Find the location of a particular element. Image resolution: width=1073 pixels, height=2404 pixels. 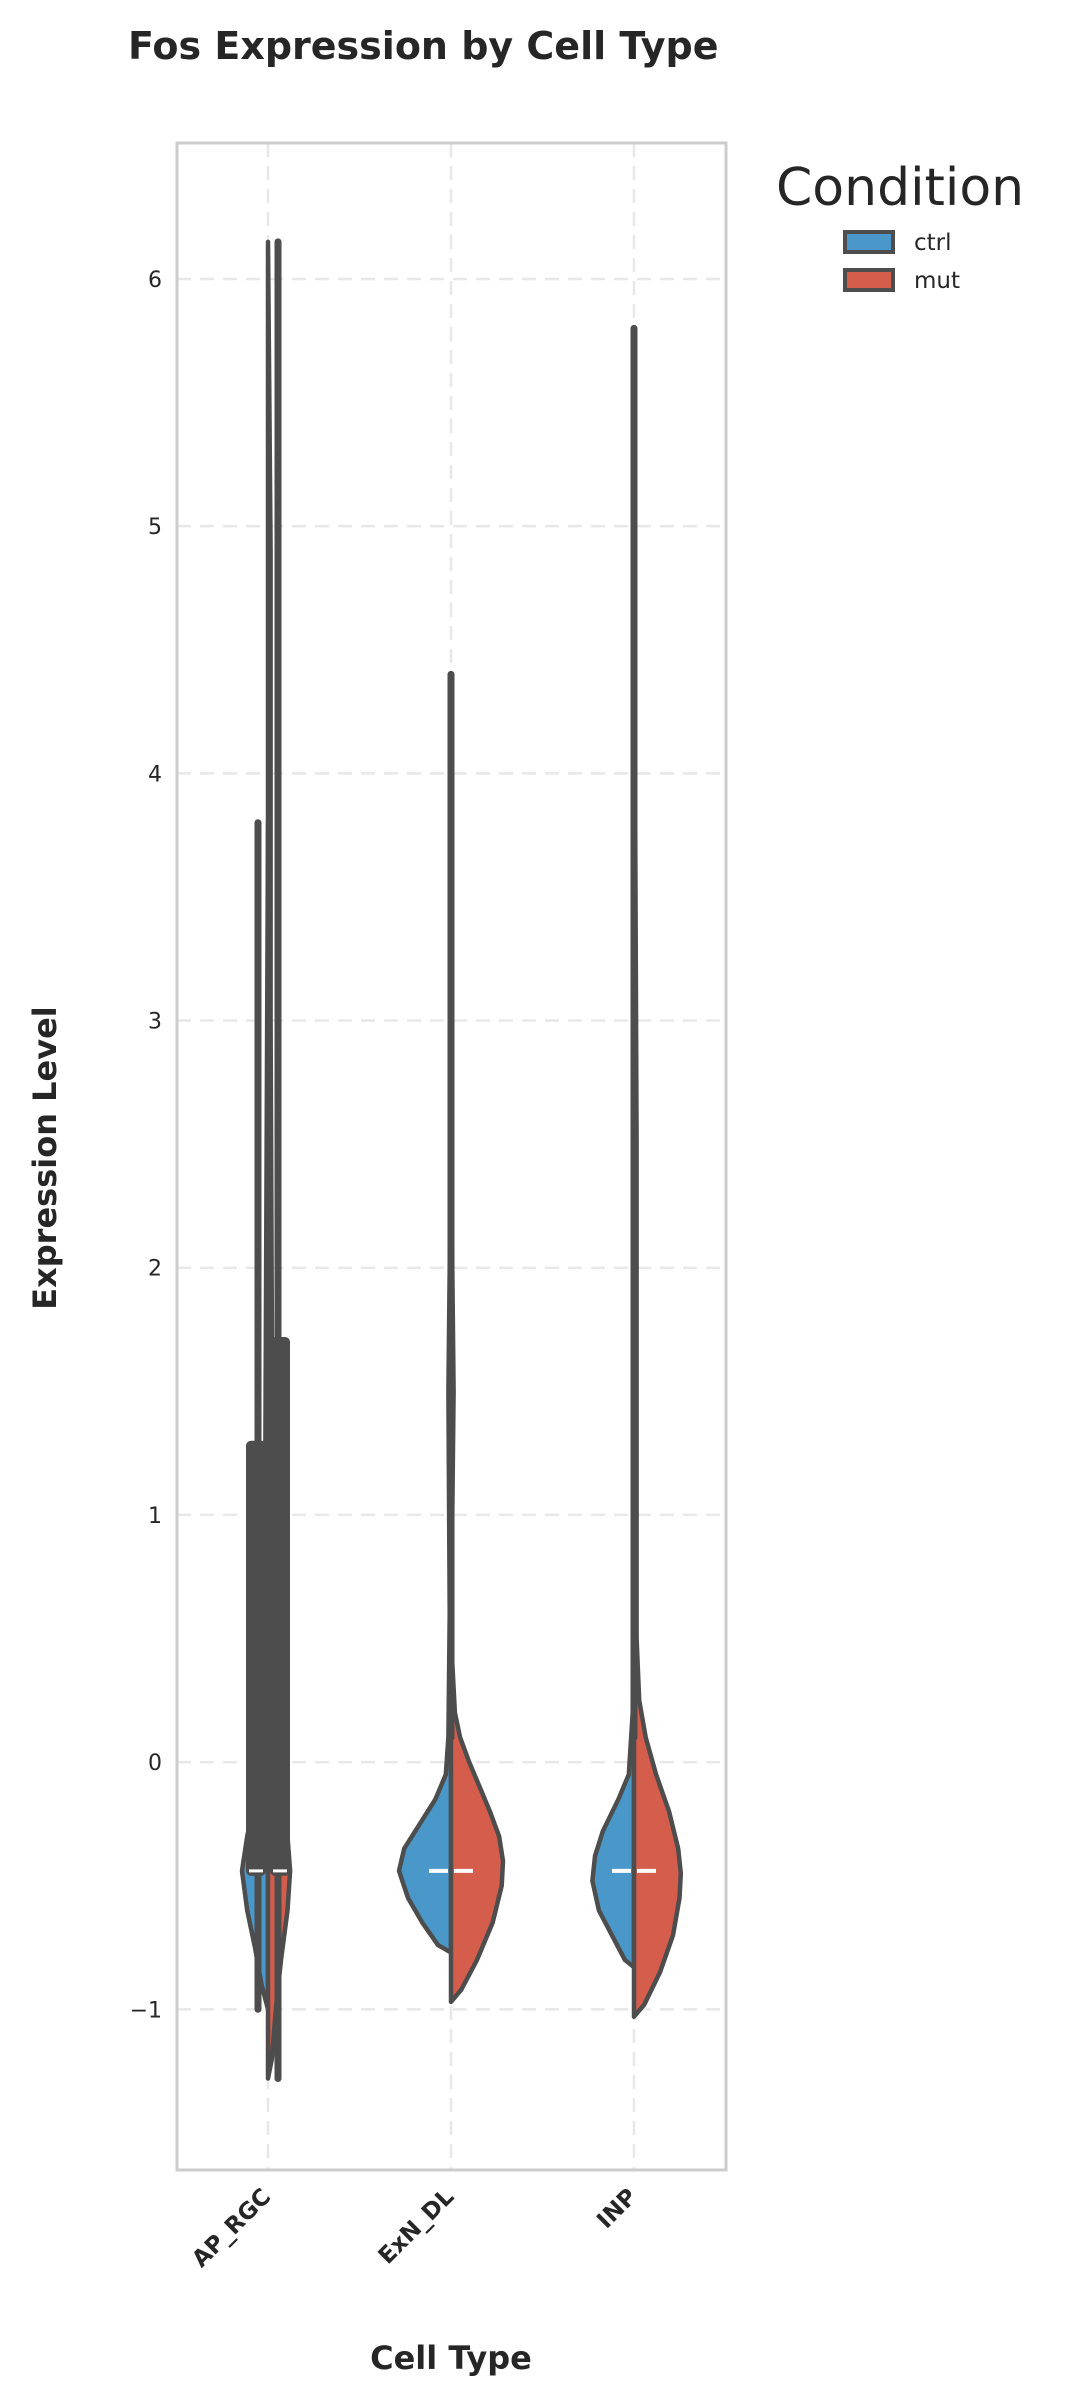

legend-label-mut: mut is located at coordinates (937, 281).